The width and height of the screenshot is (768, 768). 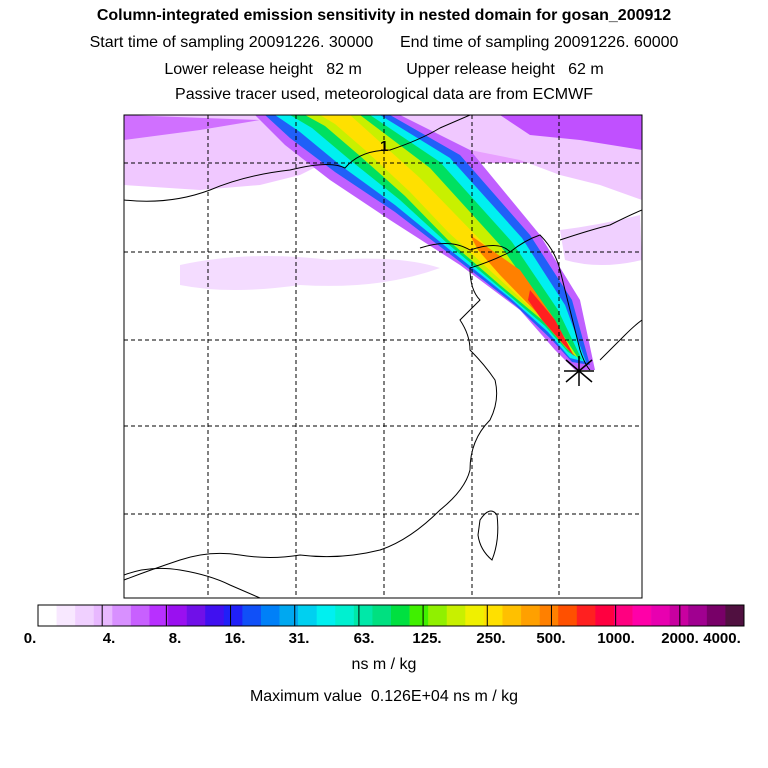 I want to click on colorbar-tick-label: 4000., so click(x=722, y=638).